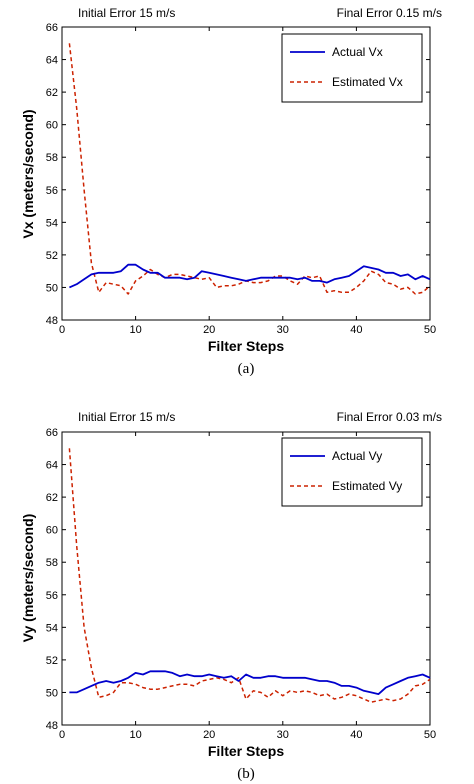 This screenshot has width=474, height=784. What do you see at coordinates (389, 13) in the screenshot?
I see `annotation-final-error: Final Error 0.15 m/s` at bounding box center [389, 13].